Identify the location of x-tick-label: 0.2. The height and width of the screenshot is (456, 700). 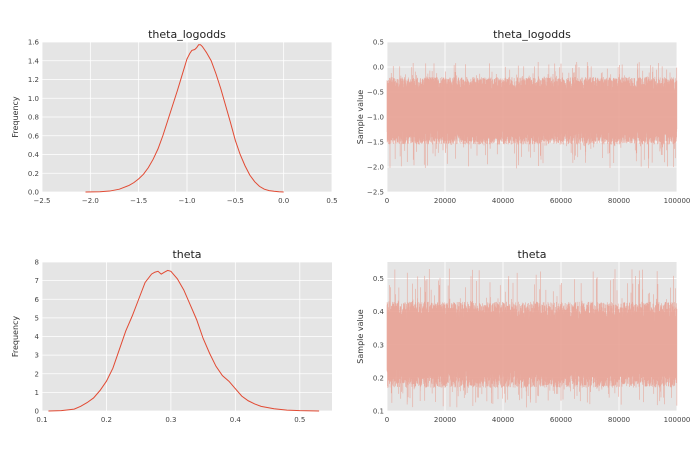
(106, 420).